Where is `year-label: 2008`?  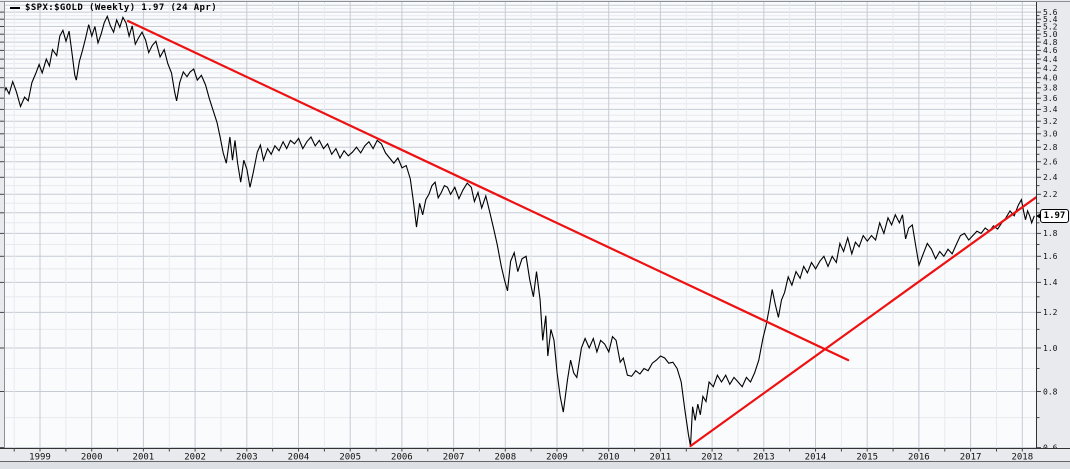
year-label: 2008 is located at coordinates (505, 458).